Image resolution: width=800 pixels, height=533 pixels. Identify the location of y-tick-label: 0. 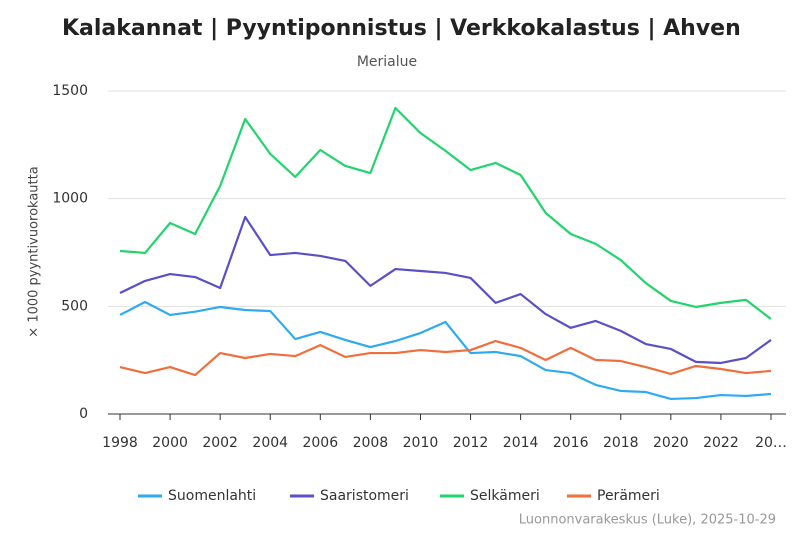
(83, 414).